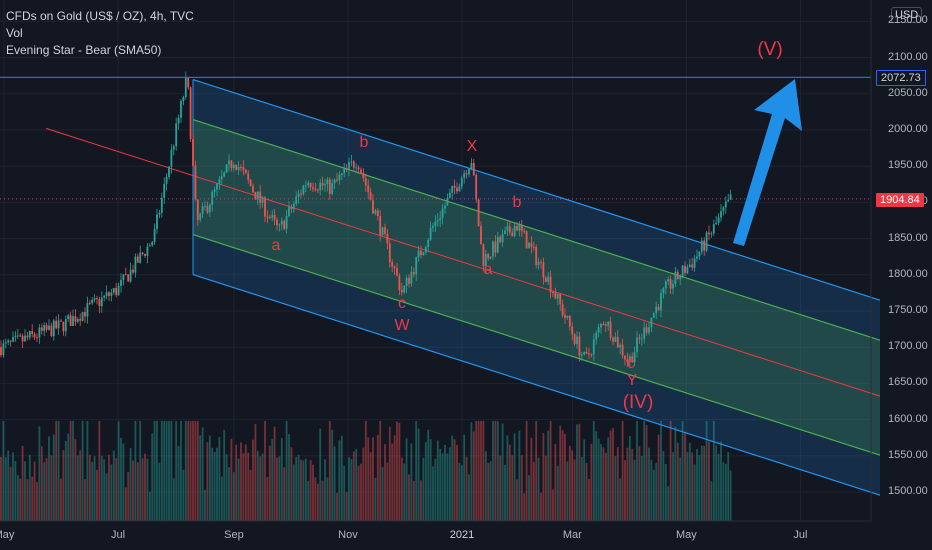 This screenshot has width=932, height=550. Describe the element at coordinates (84, 50) in the screenshot. I see `legend-indicator: Evening Star - Bear (SMA50)` at that location.